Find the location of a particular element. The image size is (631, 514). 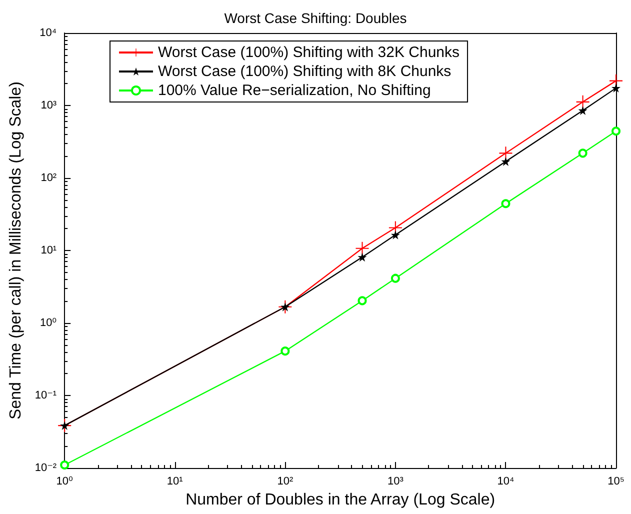

y-tick-label: 10⁻¹ is located at coordinates (45, 396).